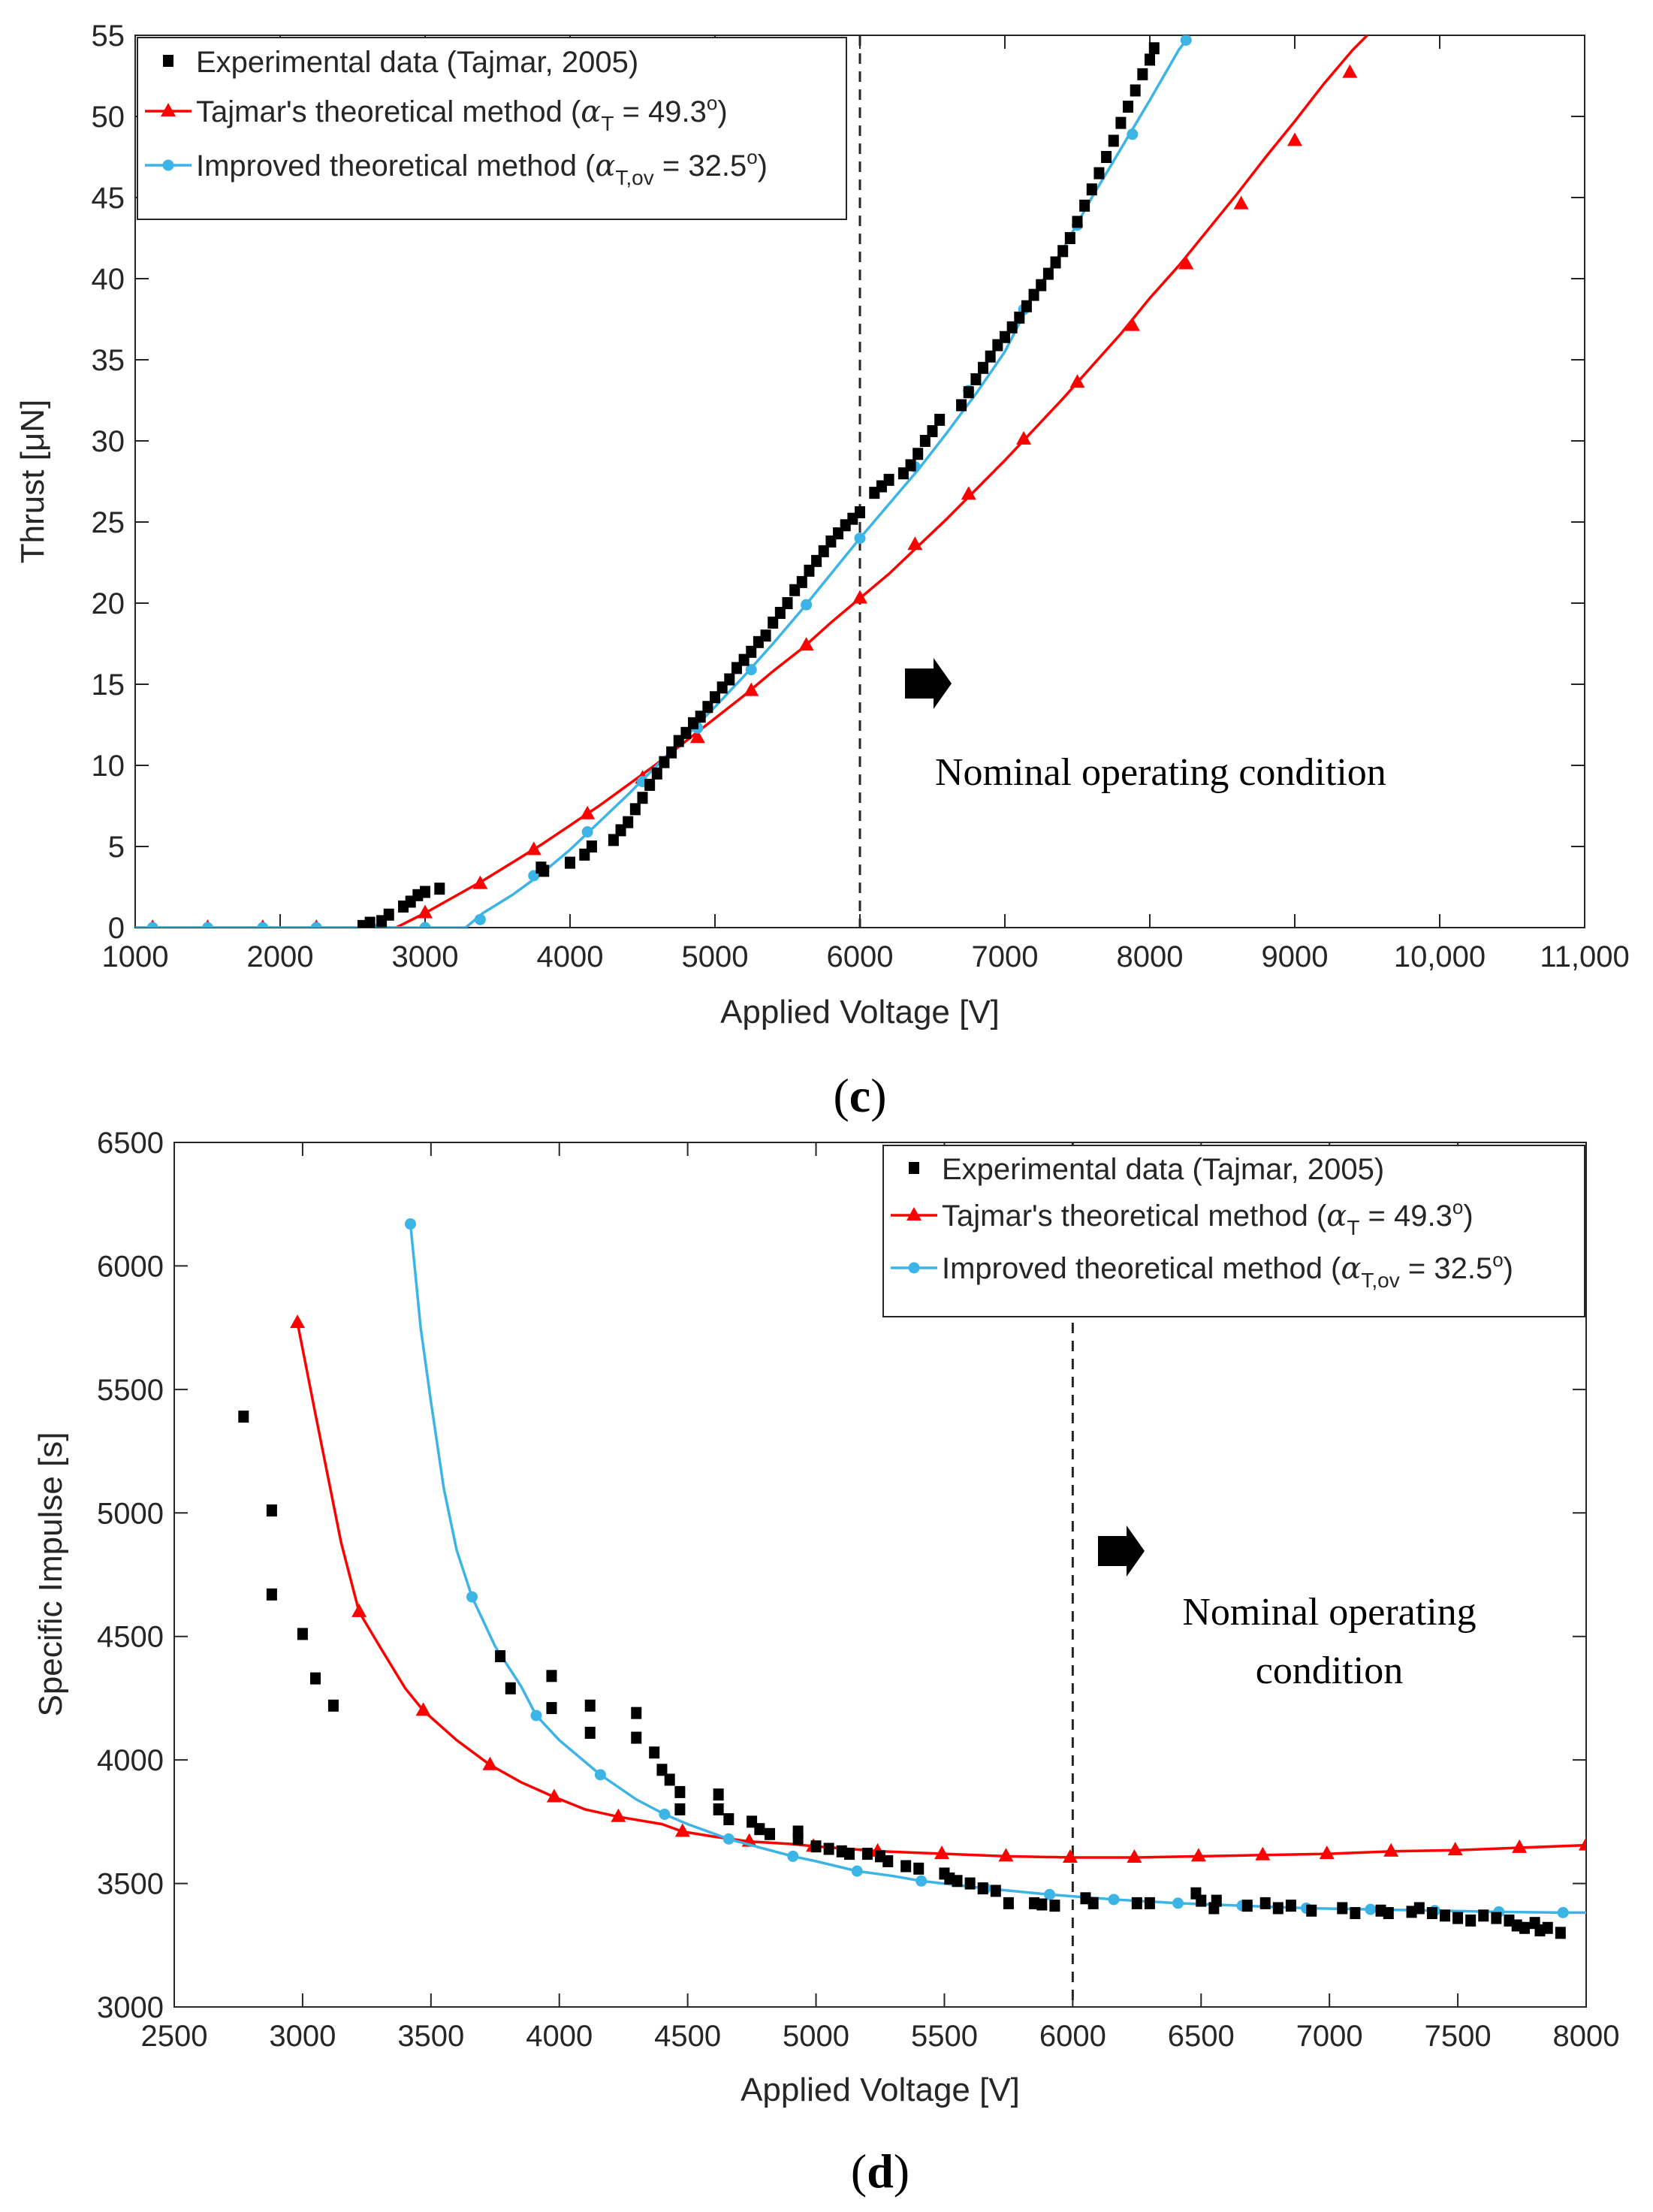 This screenshot has width=1653, height=2212. I want to click on x-tick-label: 9000, so click(1295, 956).